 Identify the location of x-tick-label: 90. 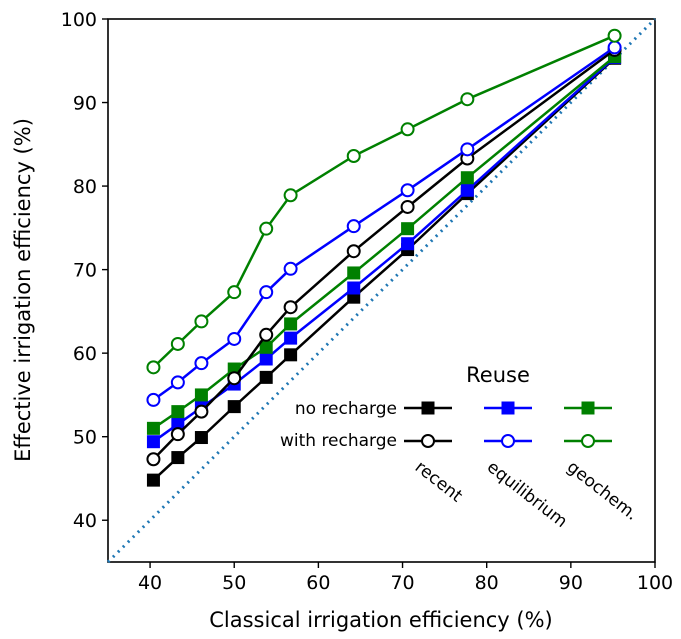
(571, 583).